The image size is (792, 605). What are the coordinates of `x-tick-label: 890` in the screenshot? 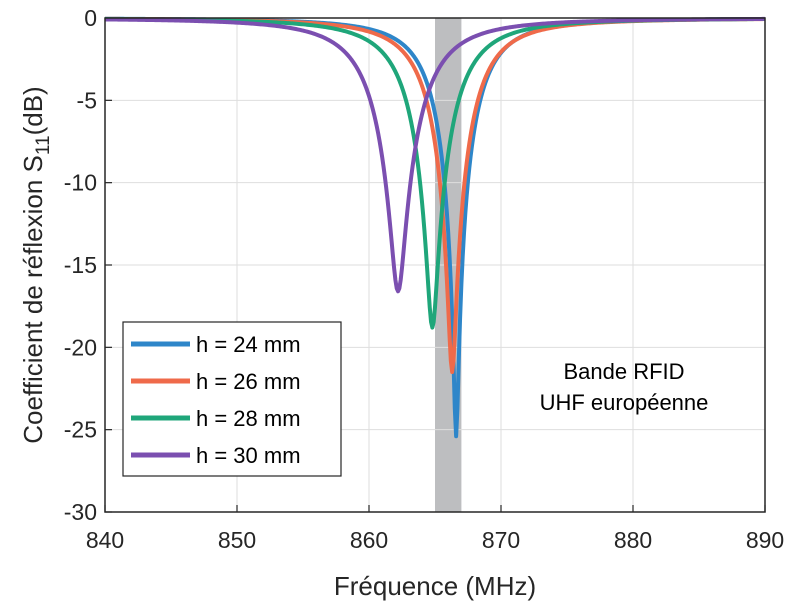 It's located at (765, 540).